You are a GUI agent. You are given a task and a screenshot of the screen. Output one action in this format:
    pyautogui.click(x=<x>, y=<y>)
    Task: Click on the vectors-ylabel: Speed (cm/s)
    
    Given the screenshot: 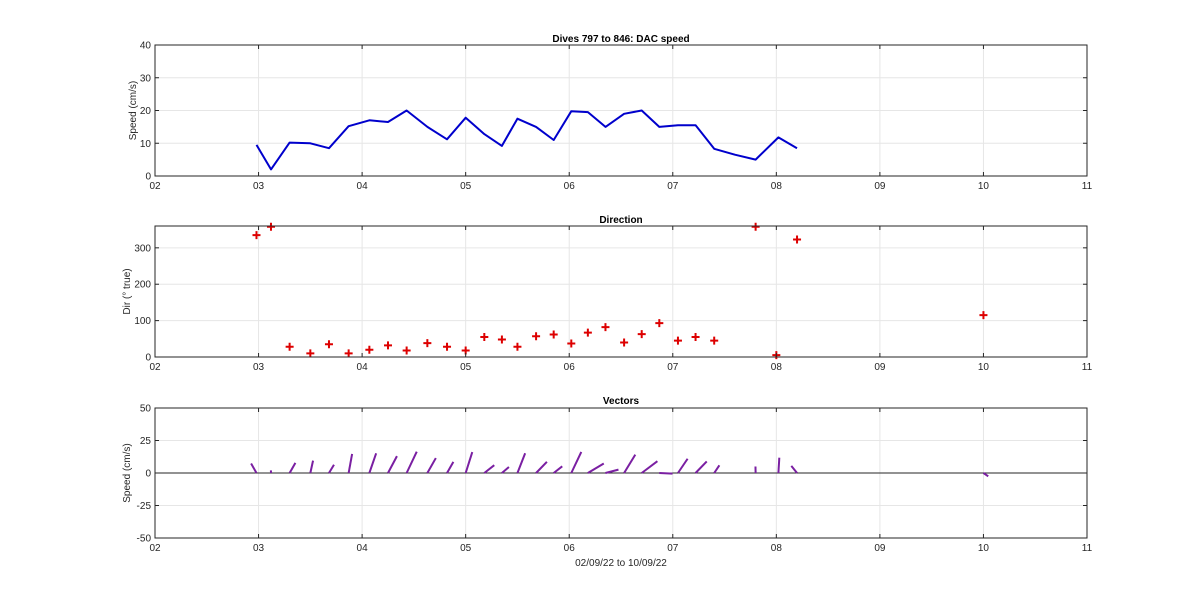 What is the action you would take?
    pyautogui.click(x=127, y=472)
    